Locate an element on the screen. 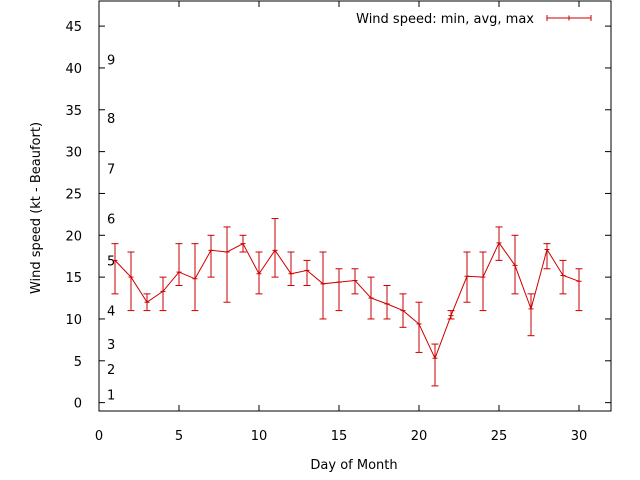  y-tick-label: 40 is located at coordinates (73, 69).